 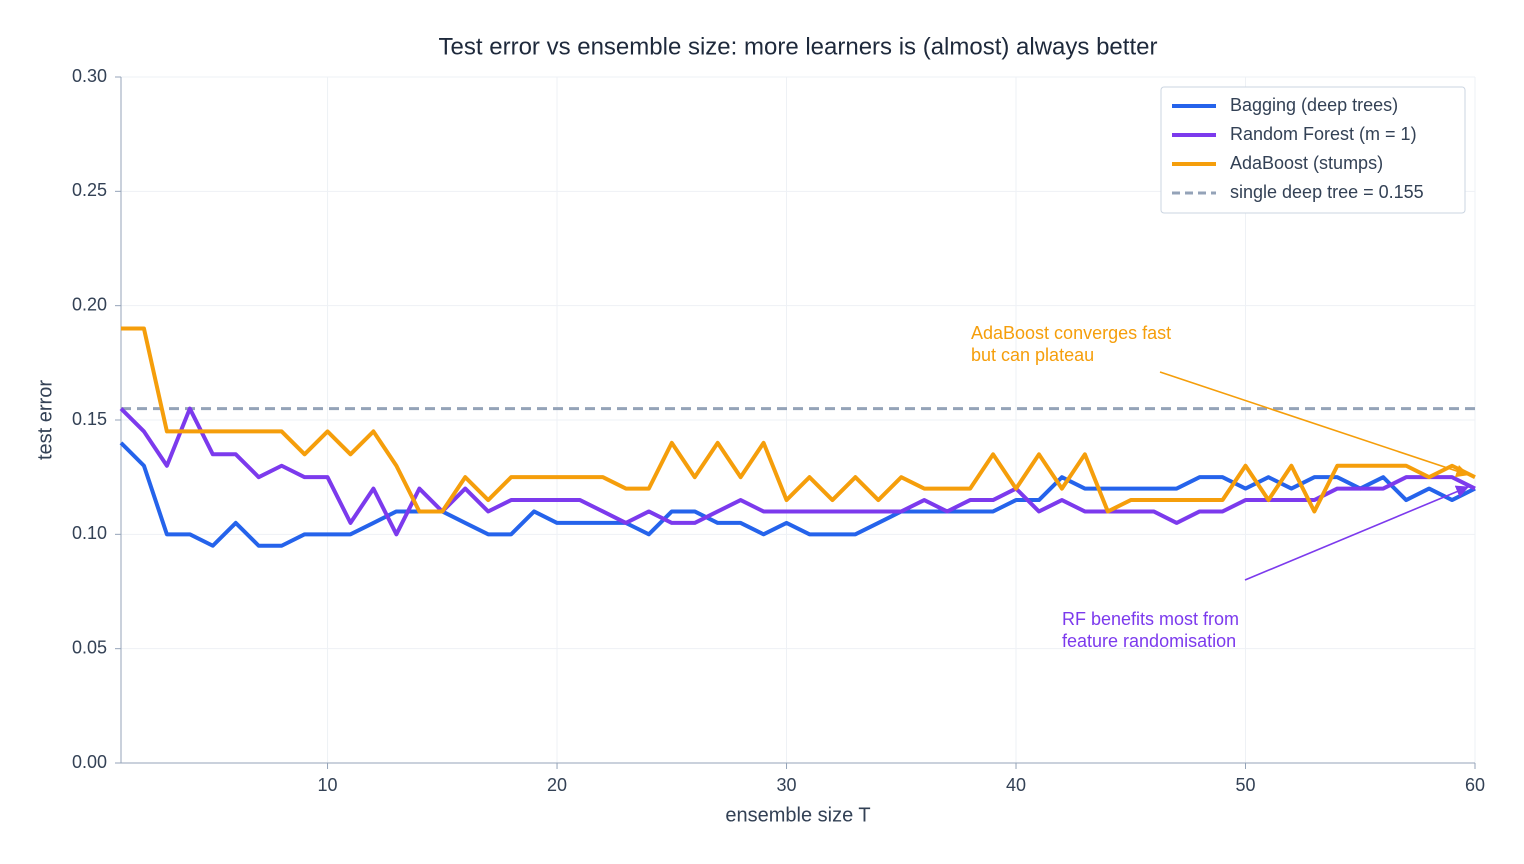 What do you see at coordinates (328, 785) in the screenshot?
I see `x-tick-label: 10` at bounding box center [328, 785].